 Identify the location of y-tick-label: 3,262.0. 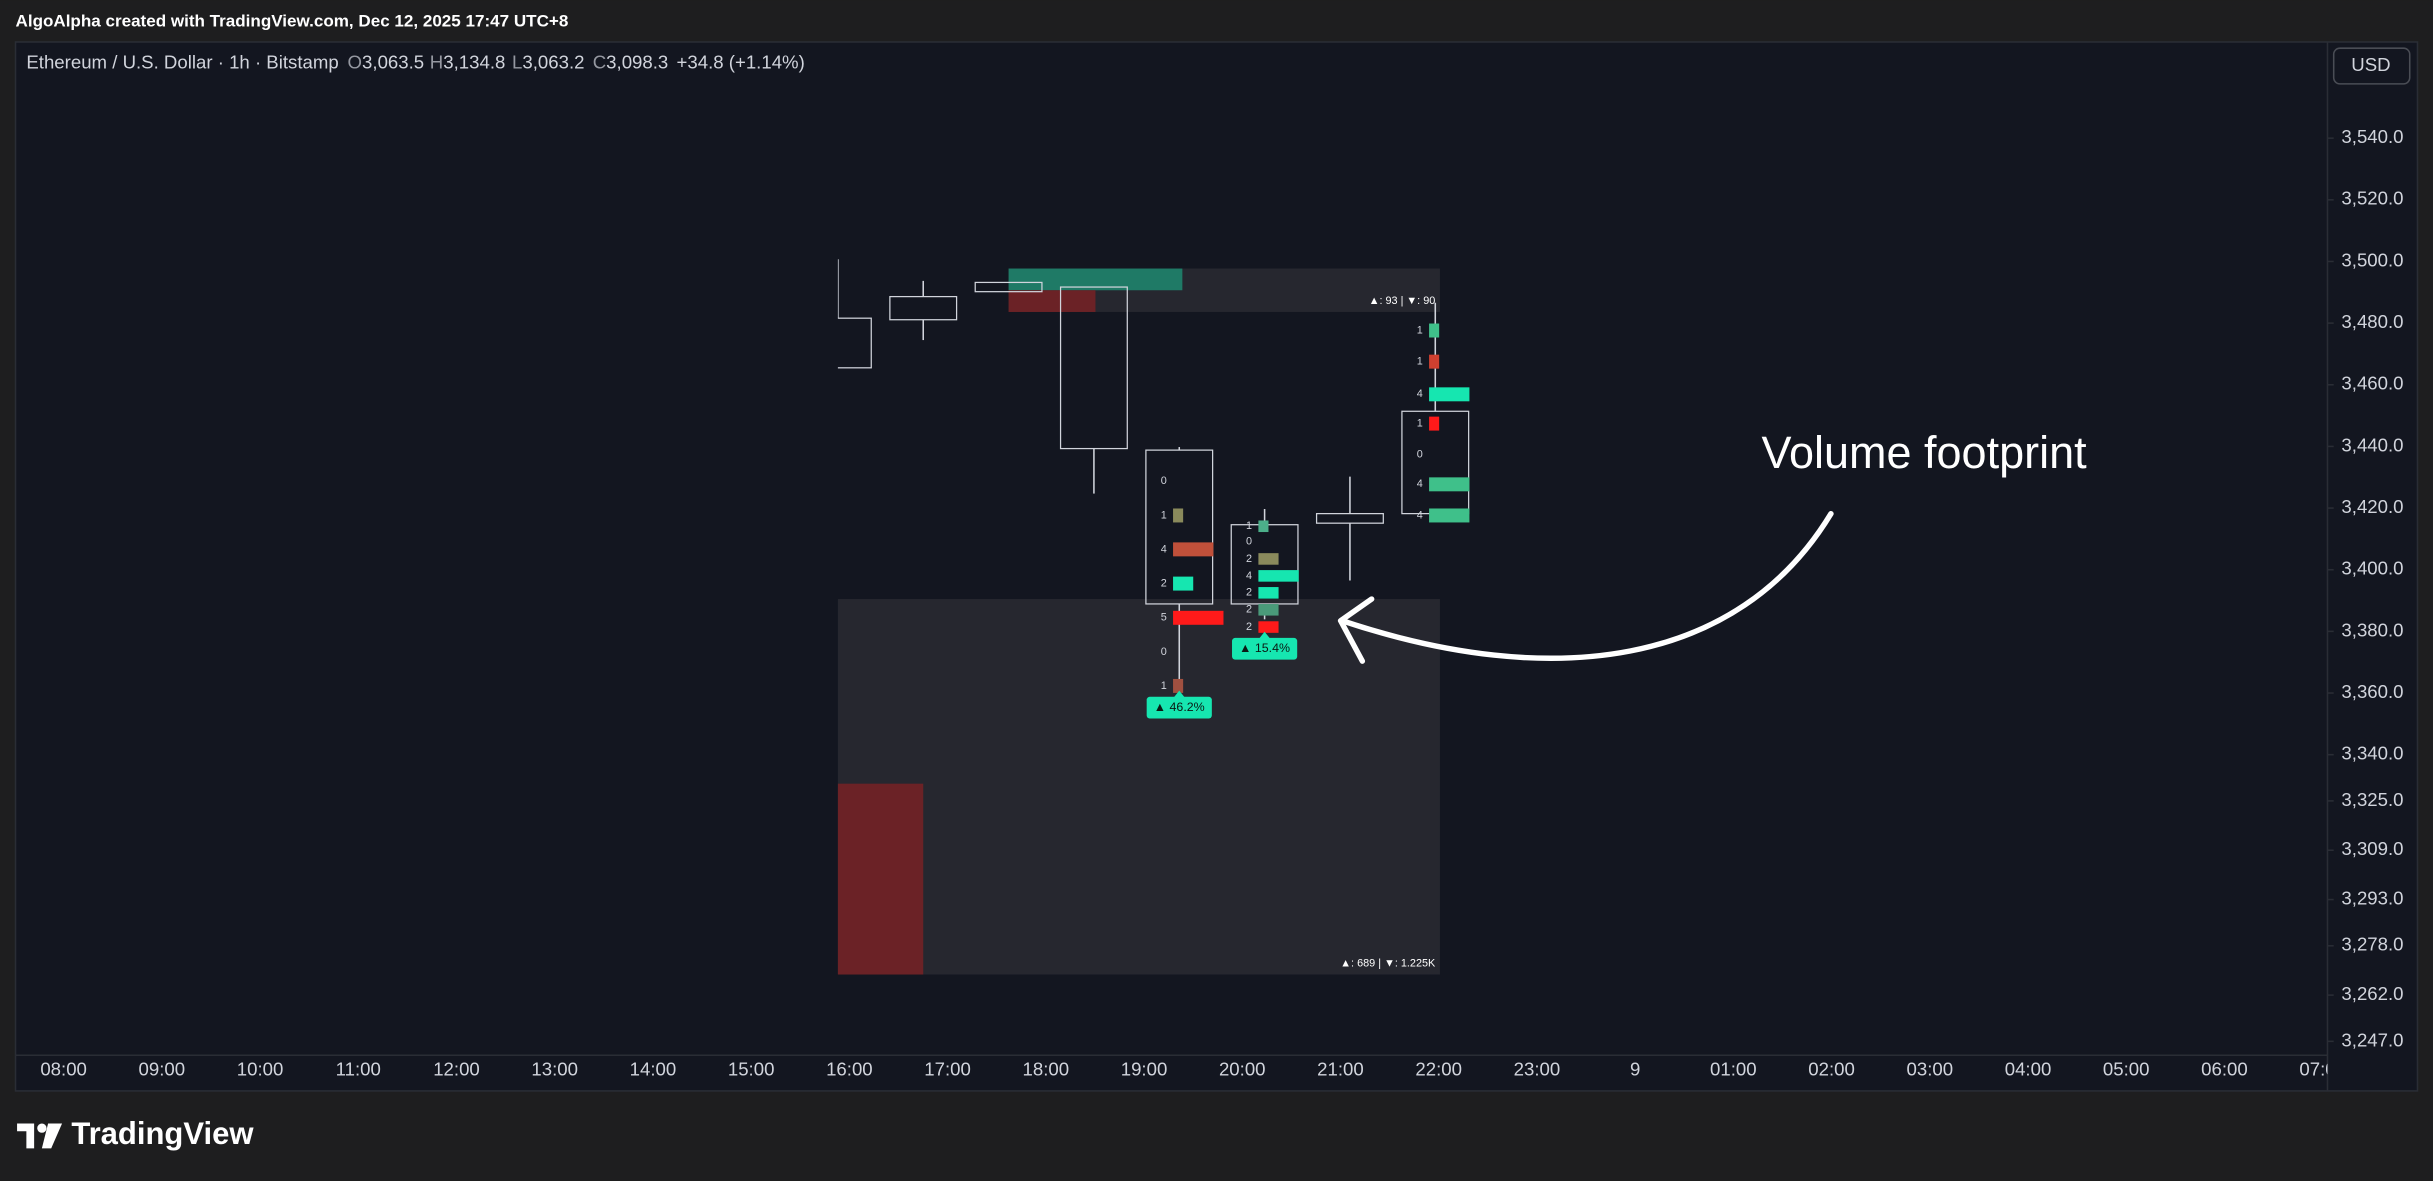
(2372, 993).